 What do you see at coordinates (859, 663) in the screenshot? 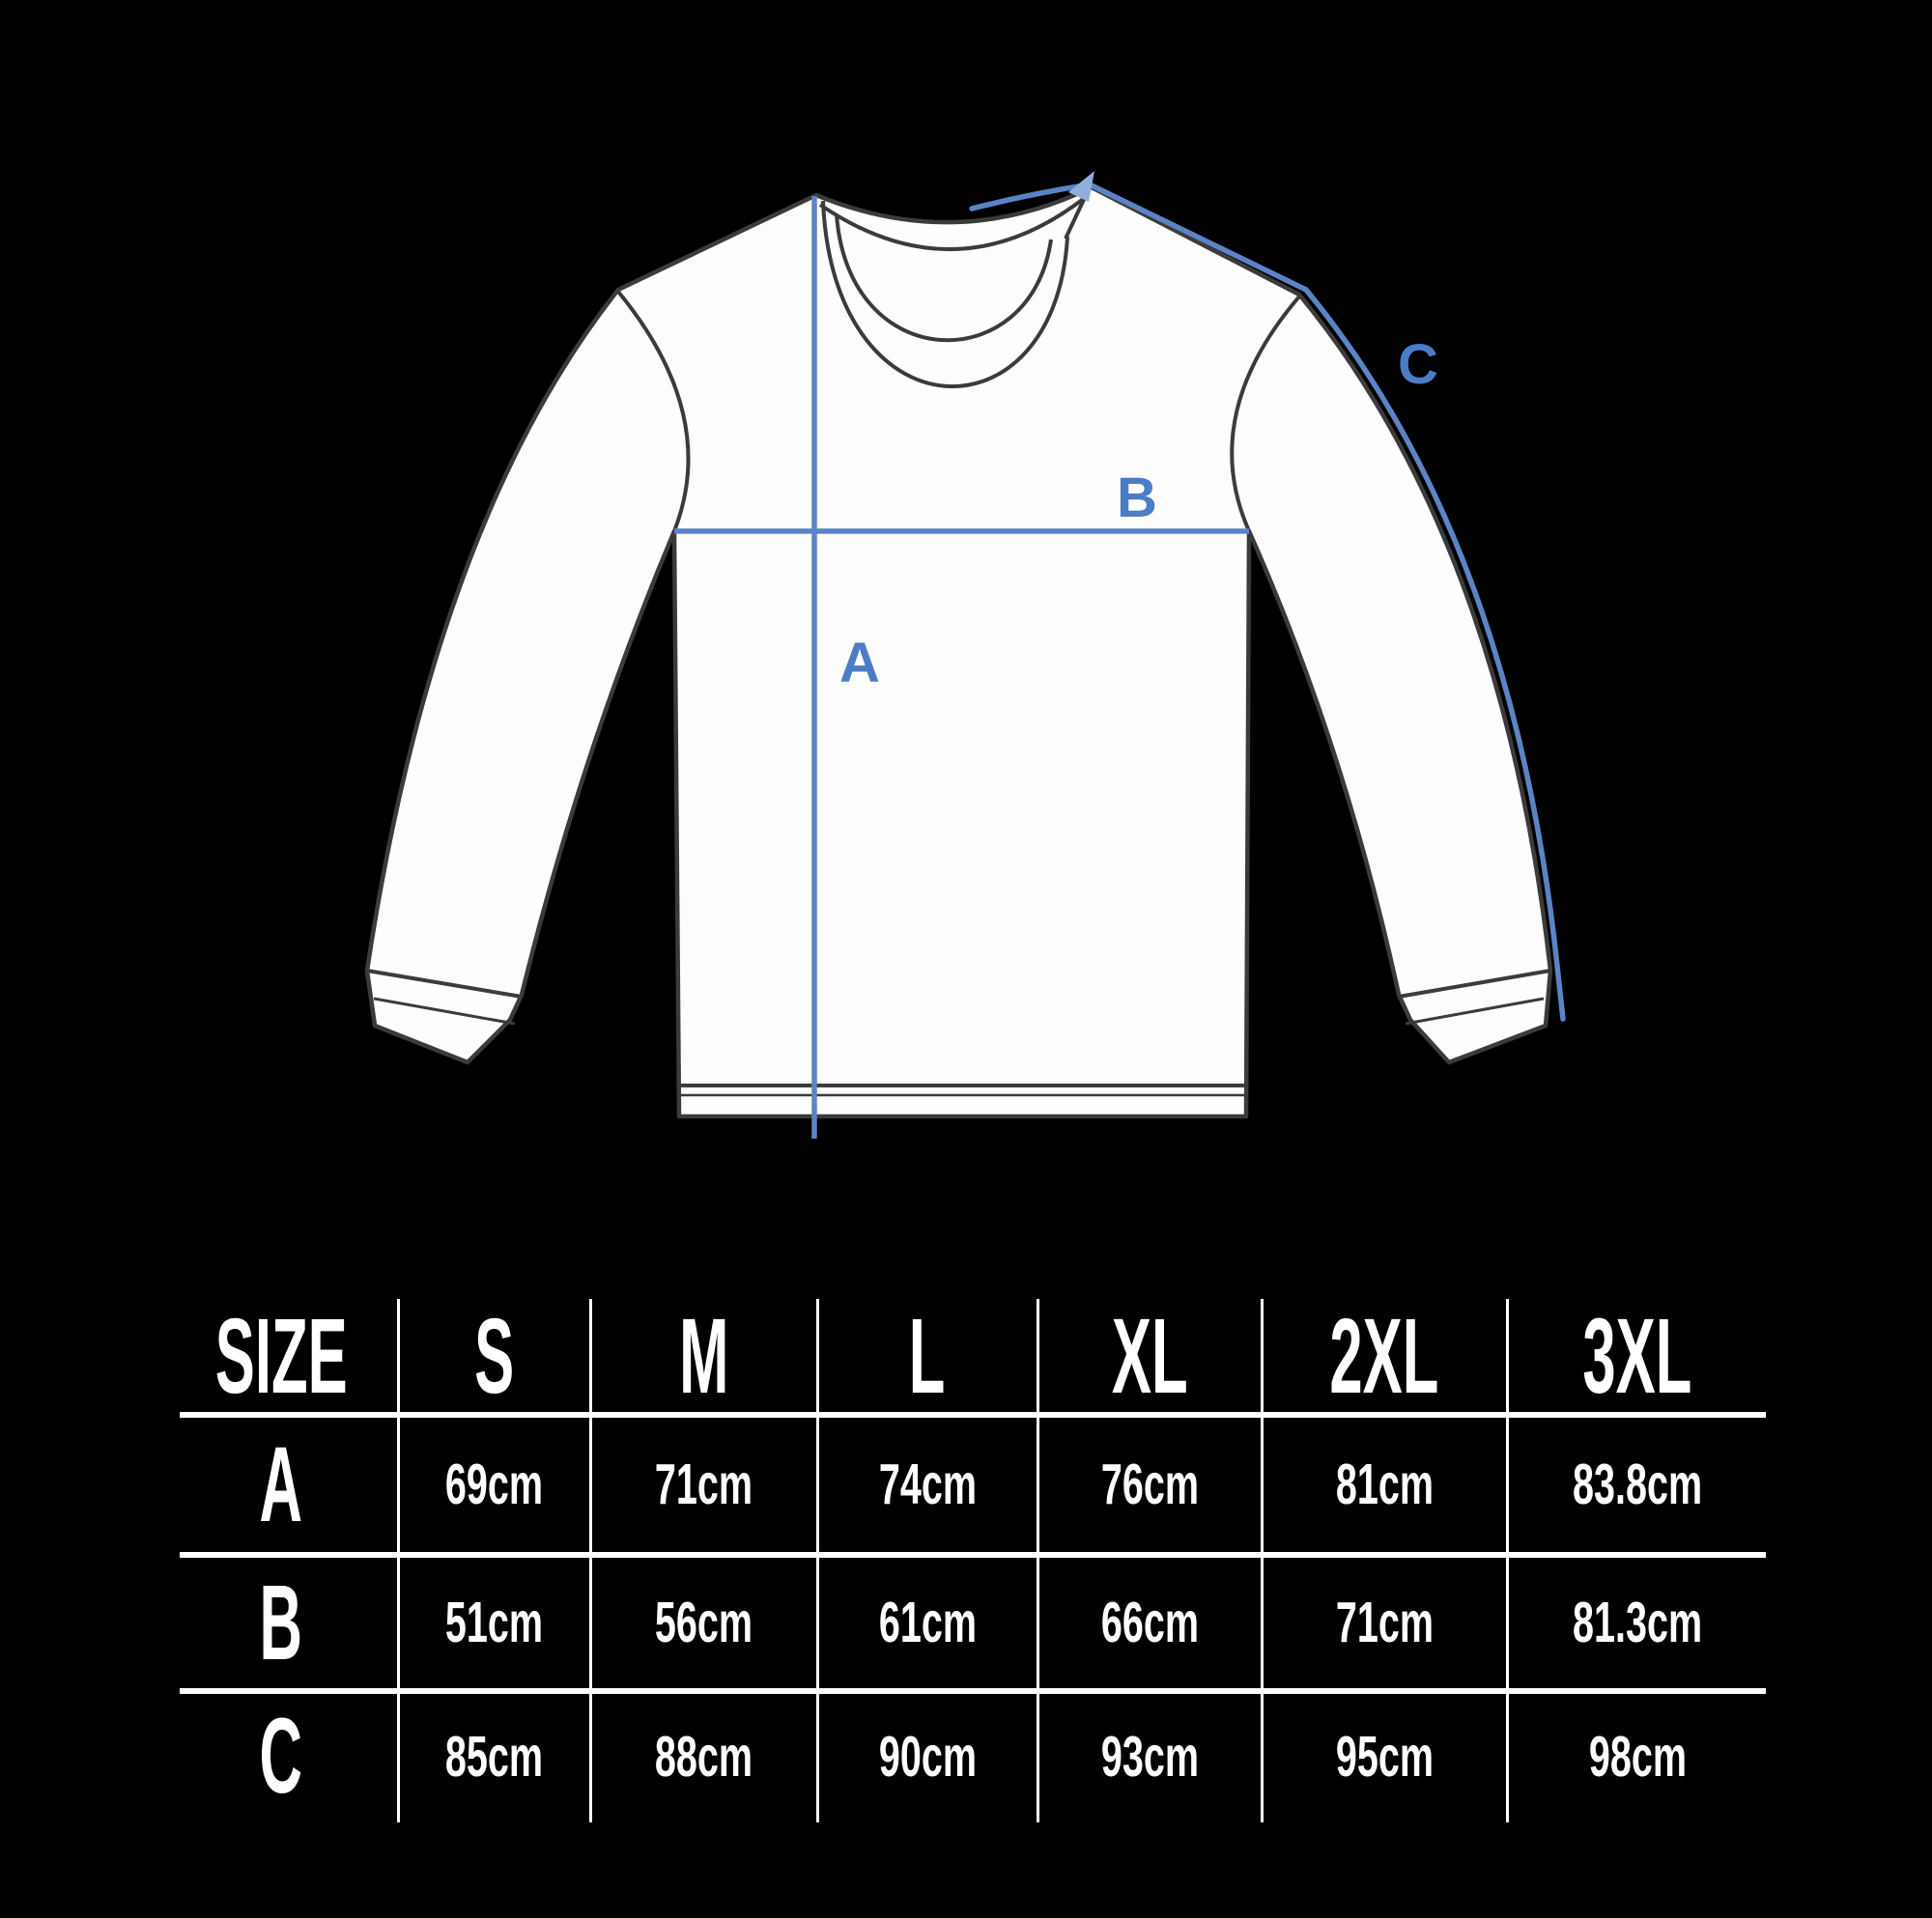
I see `label-a: A` at bounding box center [859, 663].